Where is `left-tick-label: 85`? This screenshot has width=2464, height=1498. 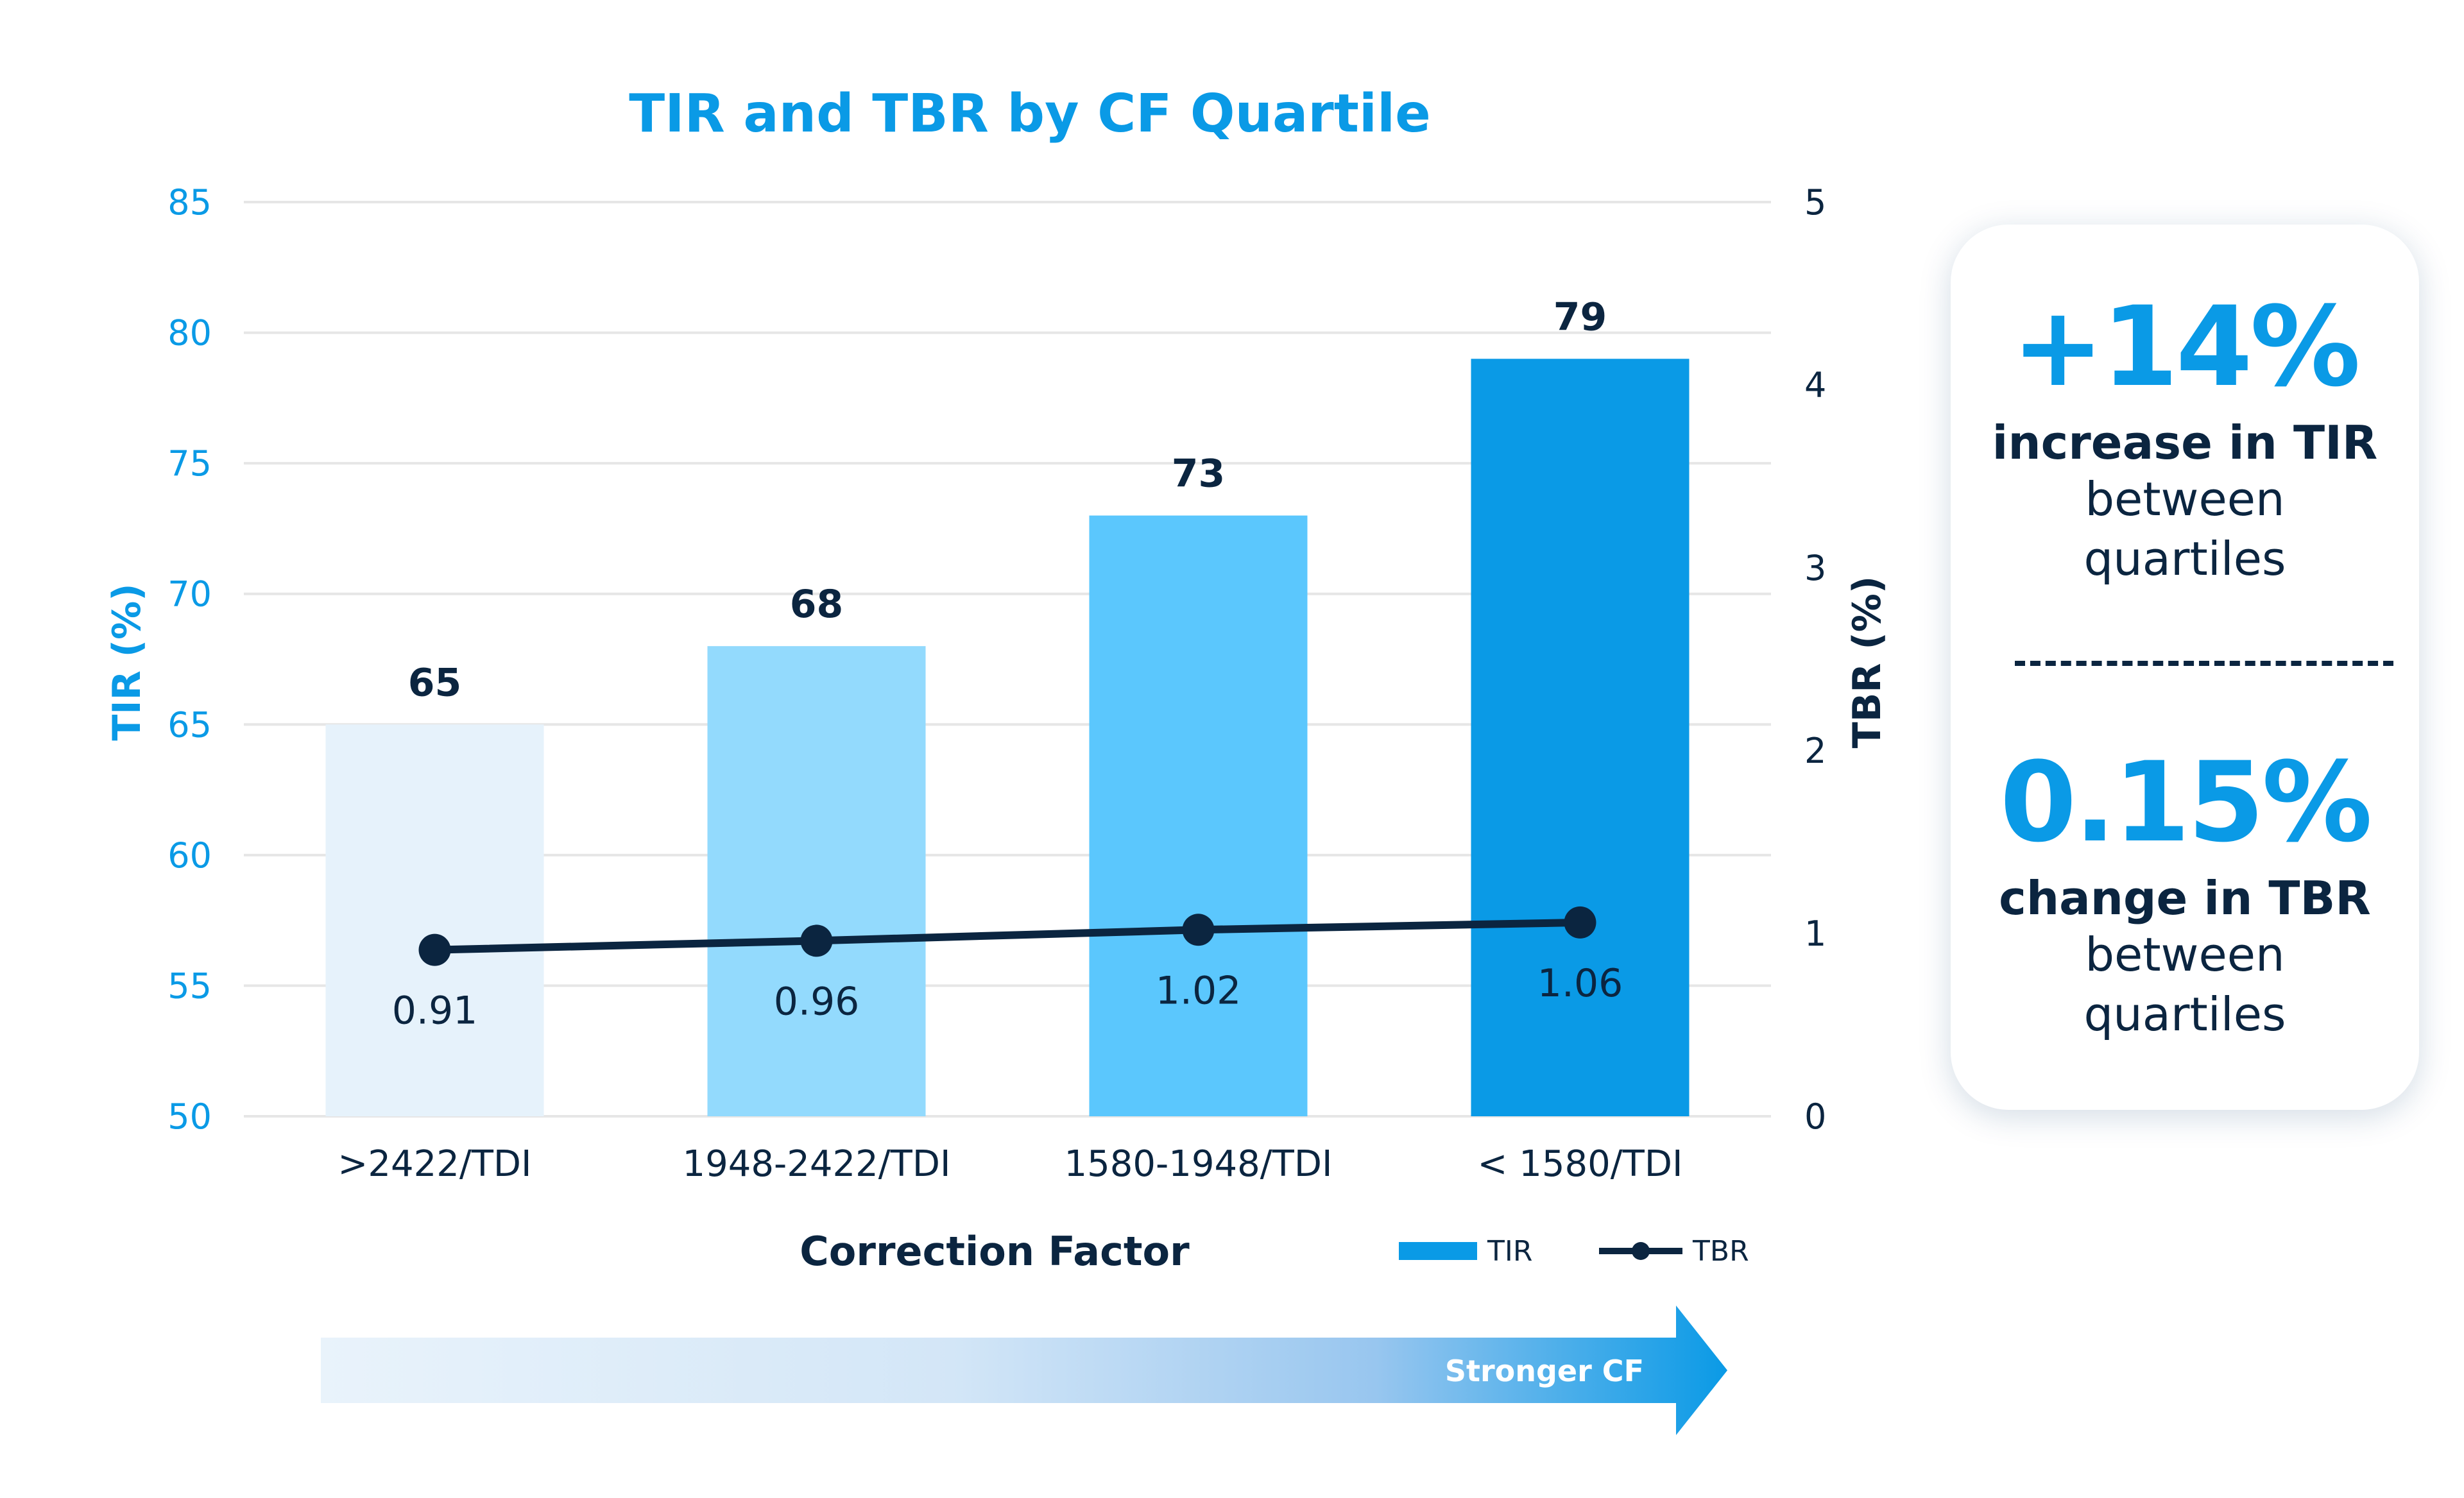 left-tick-label: 85 is located at coordinates (190, 202).